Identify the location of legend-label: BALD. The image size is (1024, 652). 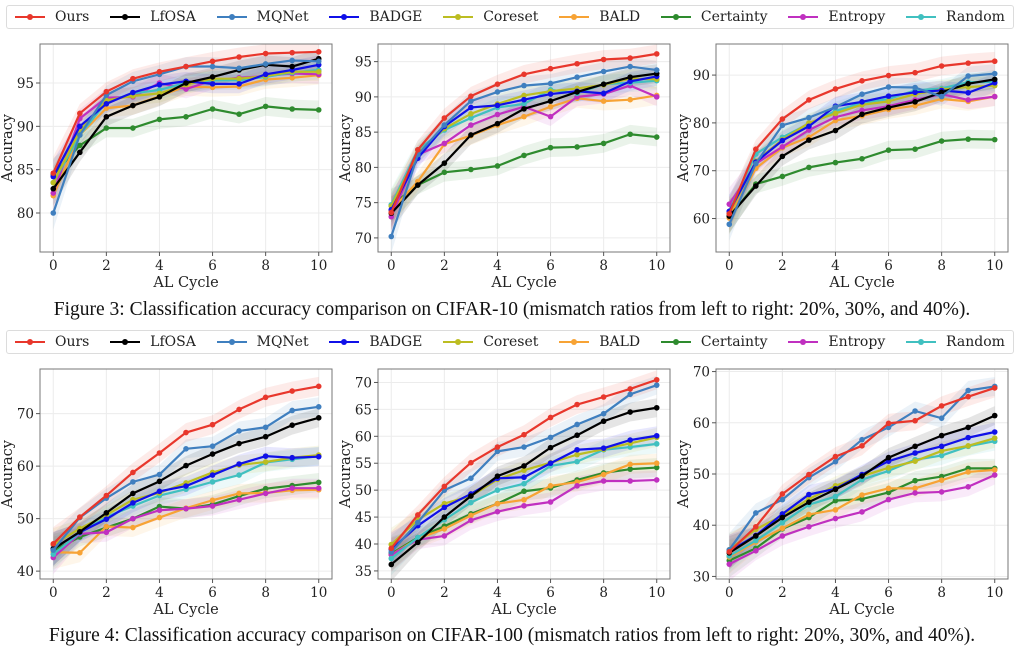
(620, 342).